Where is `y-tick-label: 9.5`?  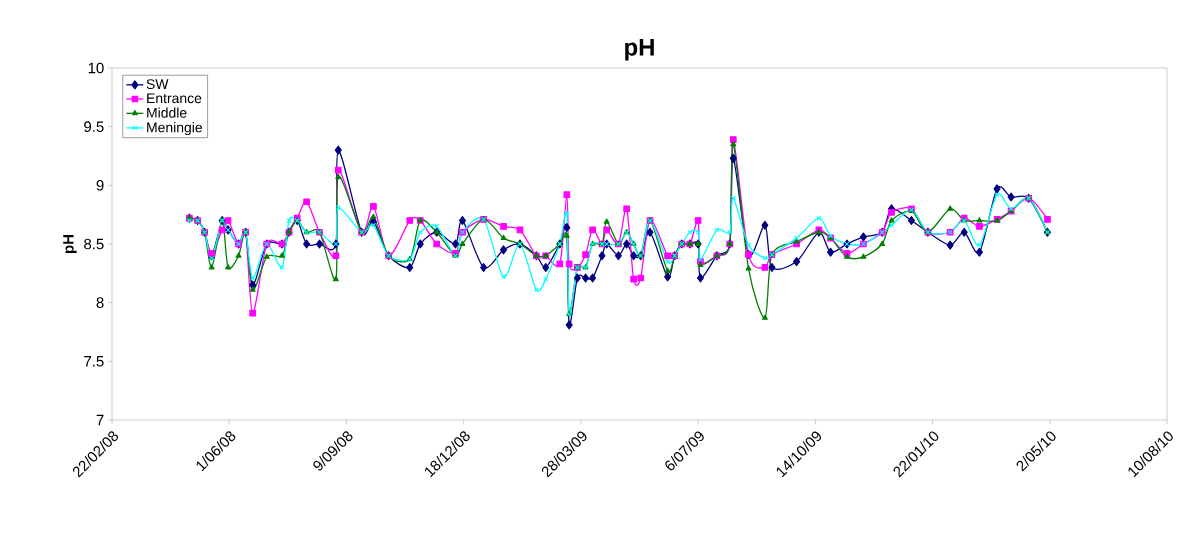
y-tick-label: 9.5 is located at coordinates (94, 126).